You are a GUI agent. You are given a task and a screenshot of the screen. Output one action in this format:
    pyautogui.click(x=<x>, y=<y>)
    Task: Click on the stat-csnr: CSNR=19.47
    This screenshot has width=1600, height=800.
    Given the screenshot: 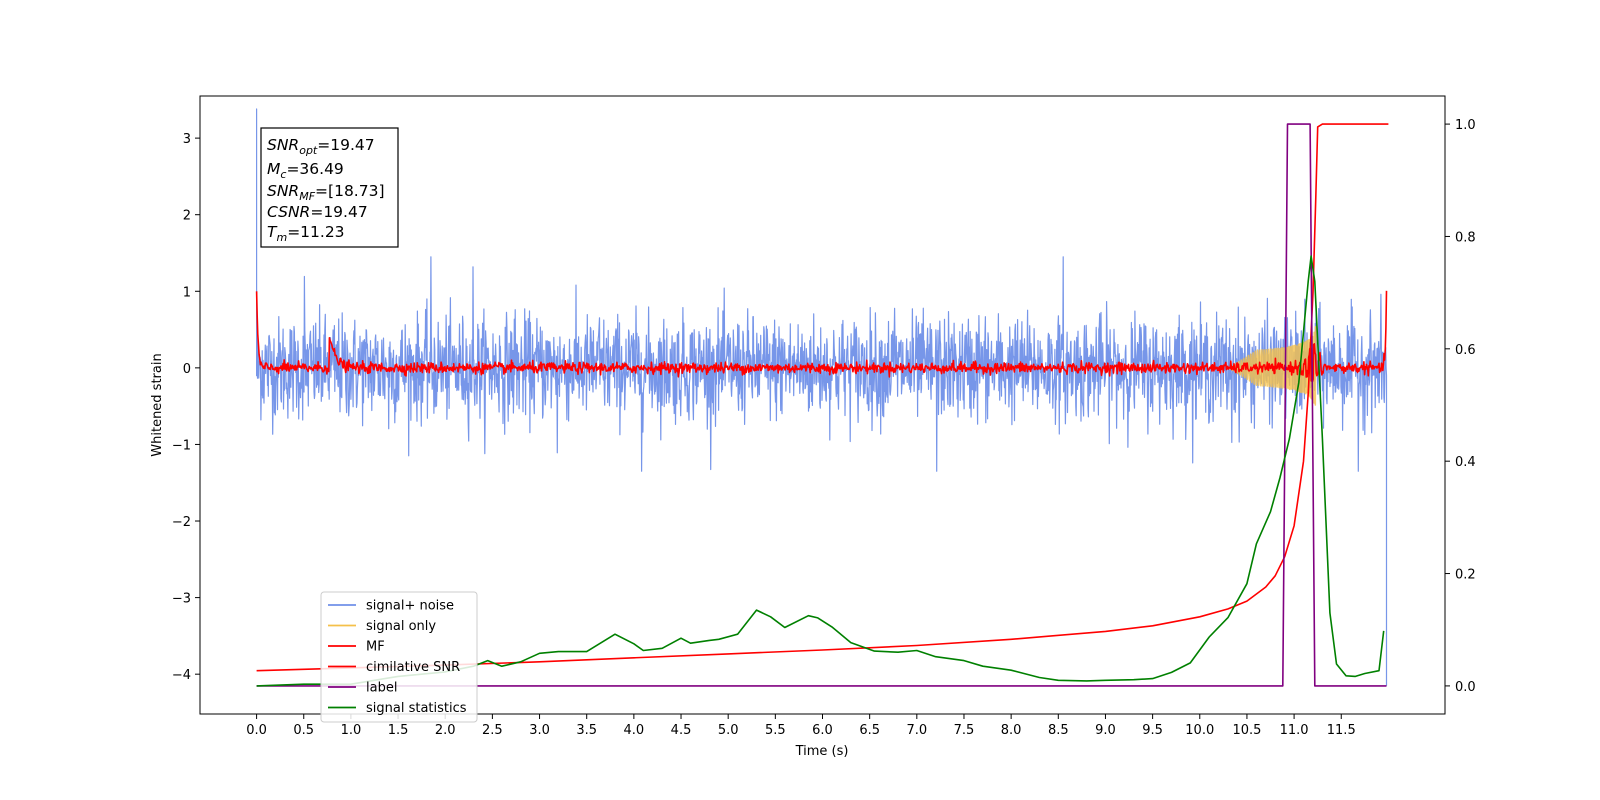 What is the action you would take?
    pyautogui.click(x=317, y=212)
    